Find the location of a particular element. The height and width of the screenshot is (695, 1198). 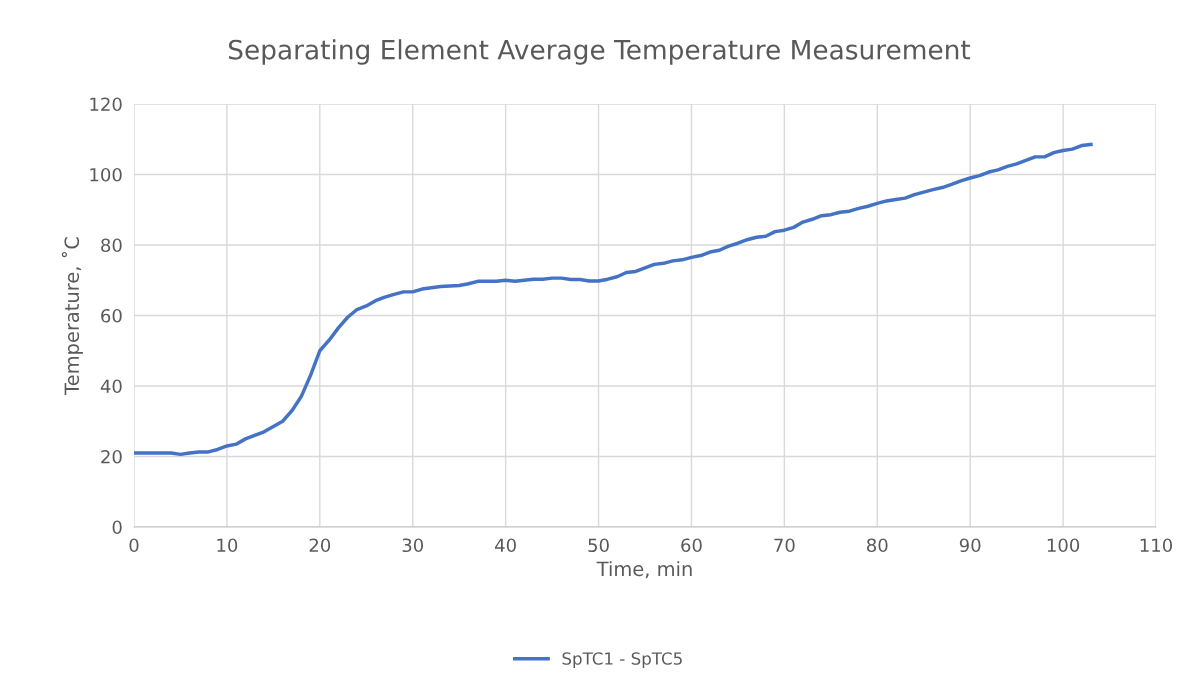

y-tick-label: 120 is located at coordinates (106, 104).